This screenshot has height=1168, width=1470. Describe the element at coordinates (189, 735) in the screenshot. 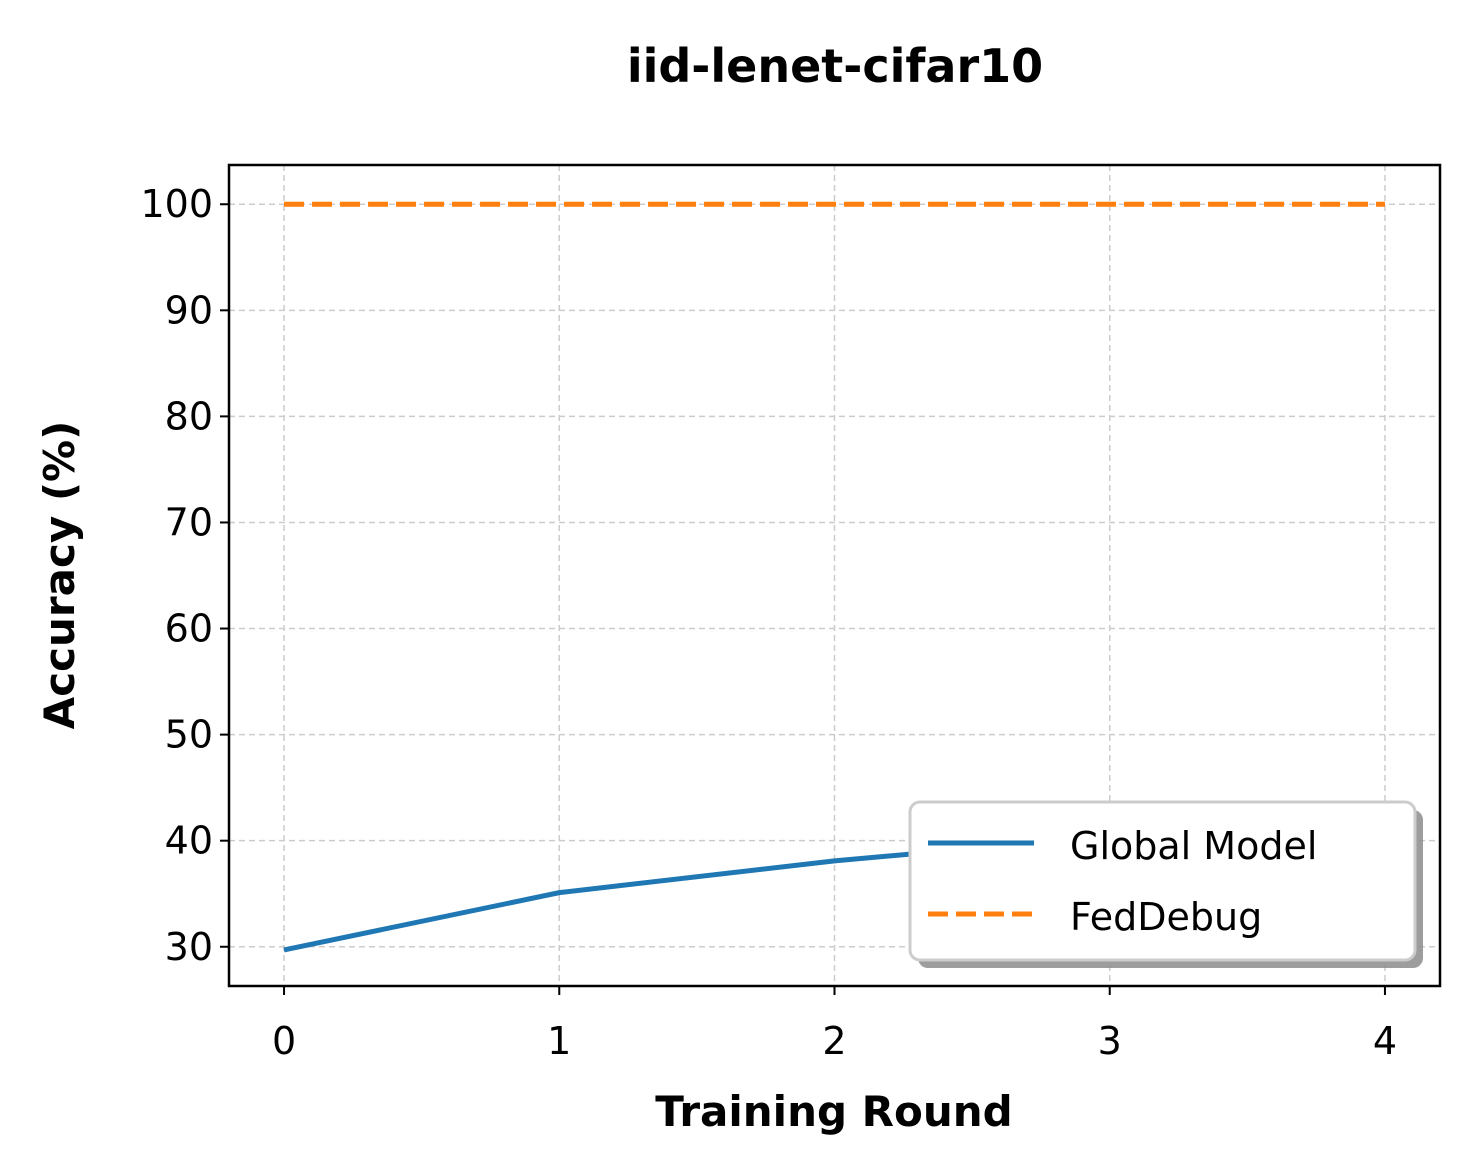

I see `y-tick-label: 50` at that location.